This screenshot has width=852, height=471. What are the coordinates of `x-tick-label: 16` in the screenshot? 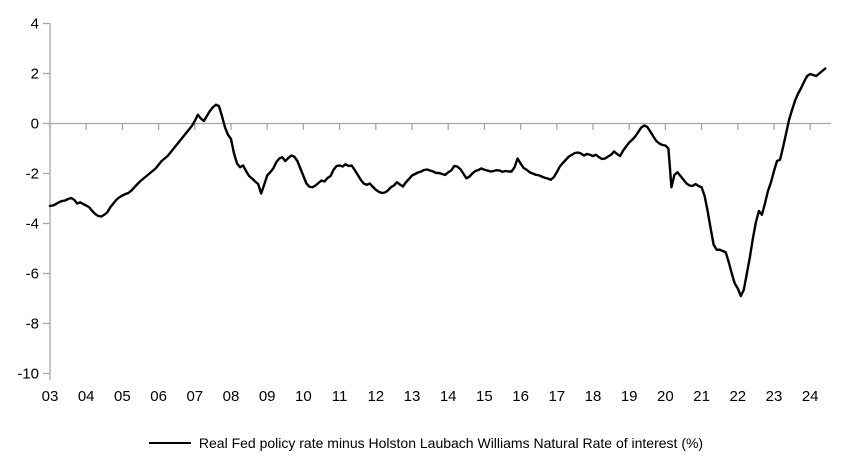 It's located at (520, 396).